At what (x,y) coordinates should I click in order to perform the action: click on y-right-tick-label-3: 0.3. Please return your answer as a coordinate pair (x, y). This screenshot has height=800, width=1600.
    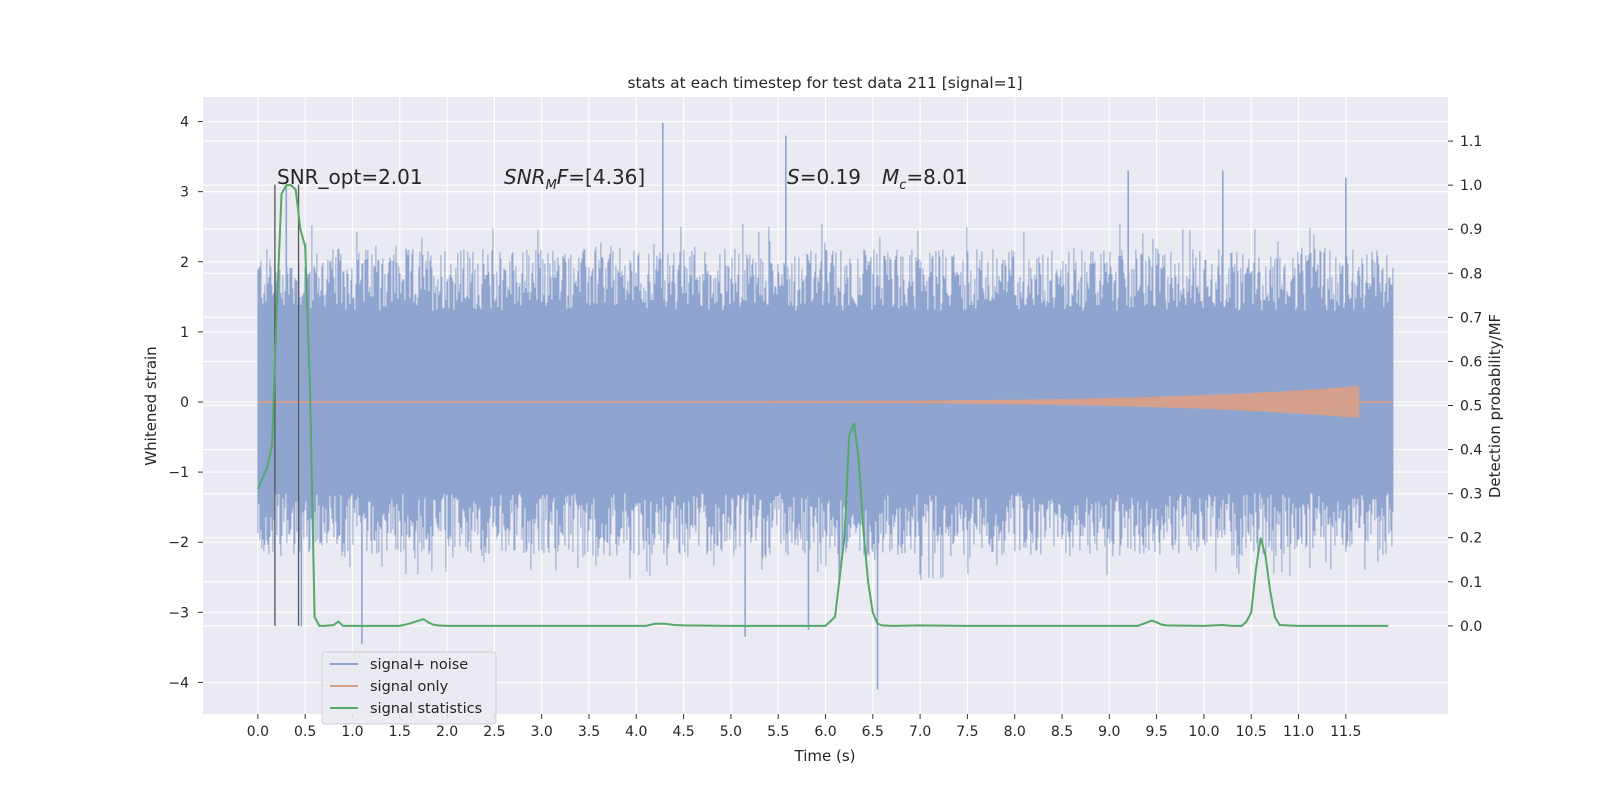
    Looking at the image, I should click on (1471, 495).